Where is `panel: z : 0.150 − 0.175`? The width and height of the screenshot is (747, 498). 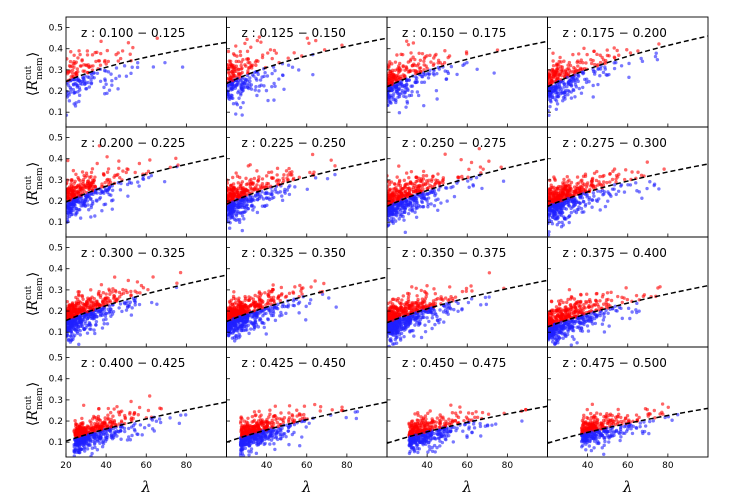 panel: z : 0.150 − 0.175 is located at coordinates (467, 72).